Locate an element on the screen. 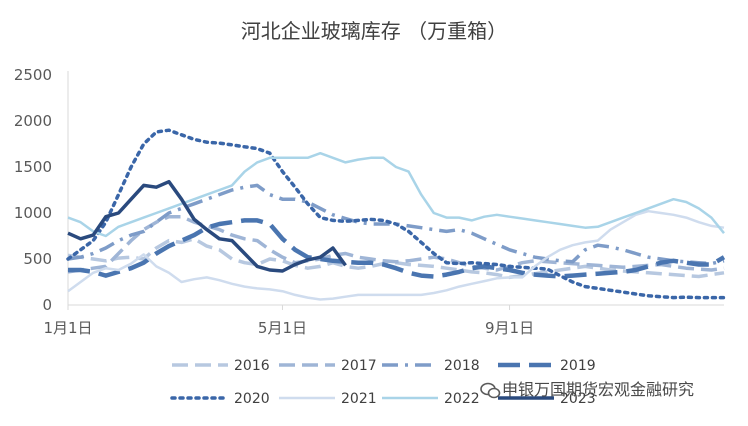  y-tick-label: 2500 is located at coordinates (33, 75).